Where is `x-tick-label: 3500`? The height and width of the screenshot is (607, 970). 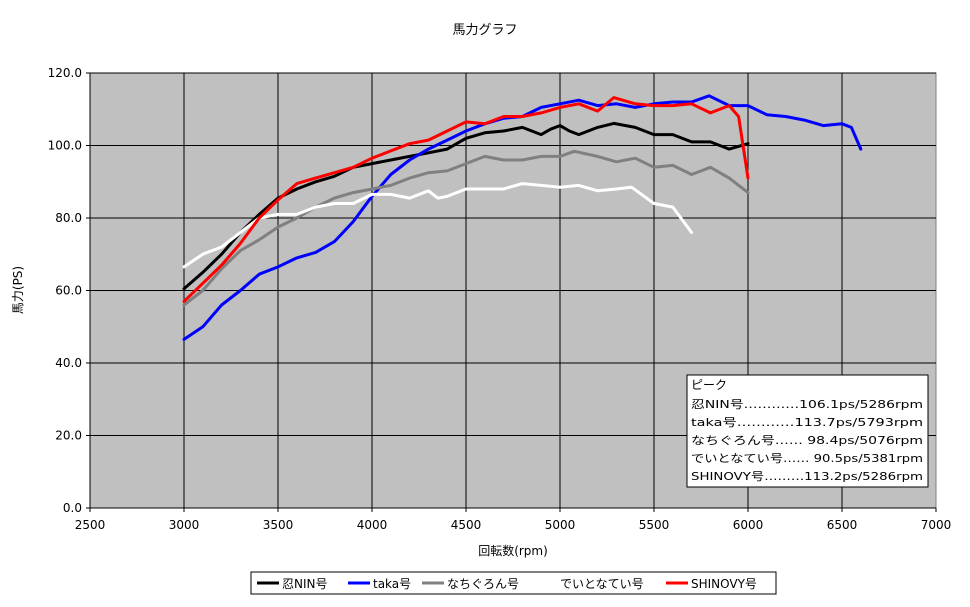
x-tick-label: 3500 is located at coordinates (278, 525).